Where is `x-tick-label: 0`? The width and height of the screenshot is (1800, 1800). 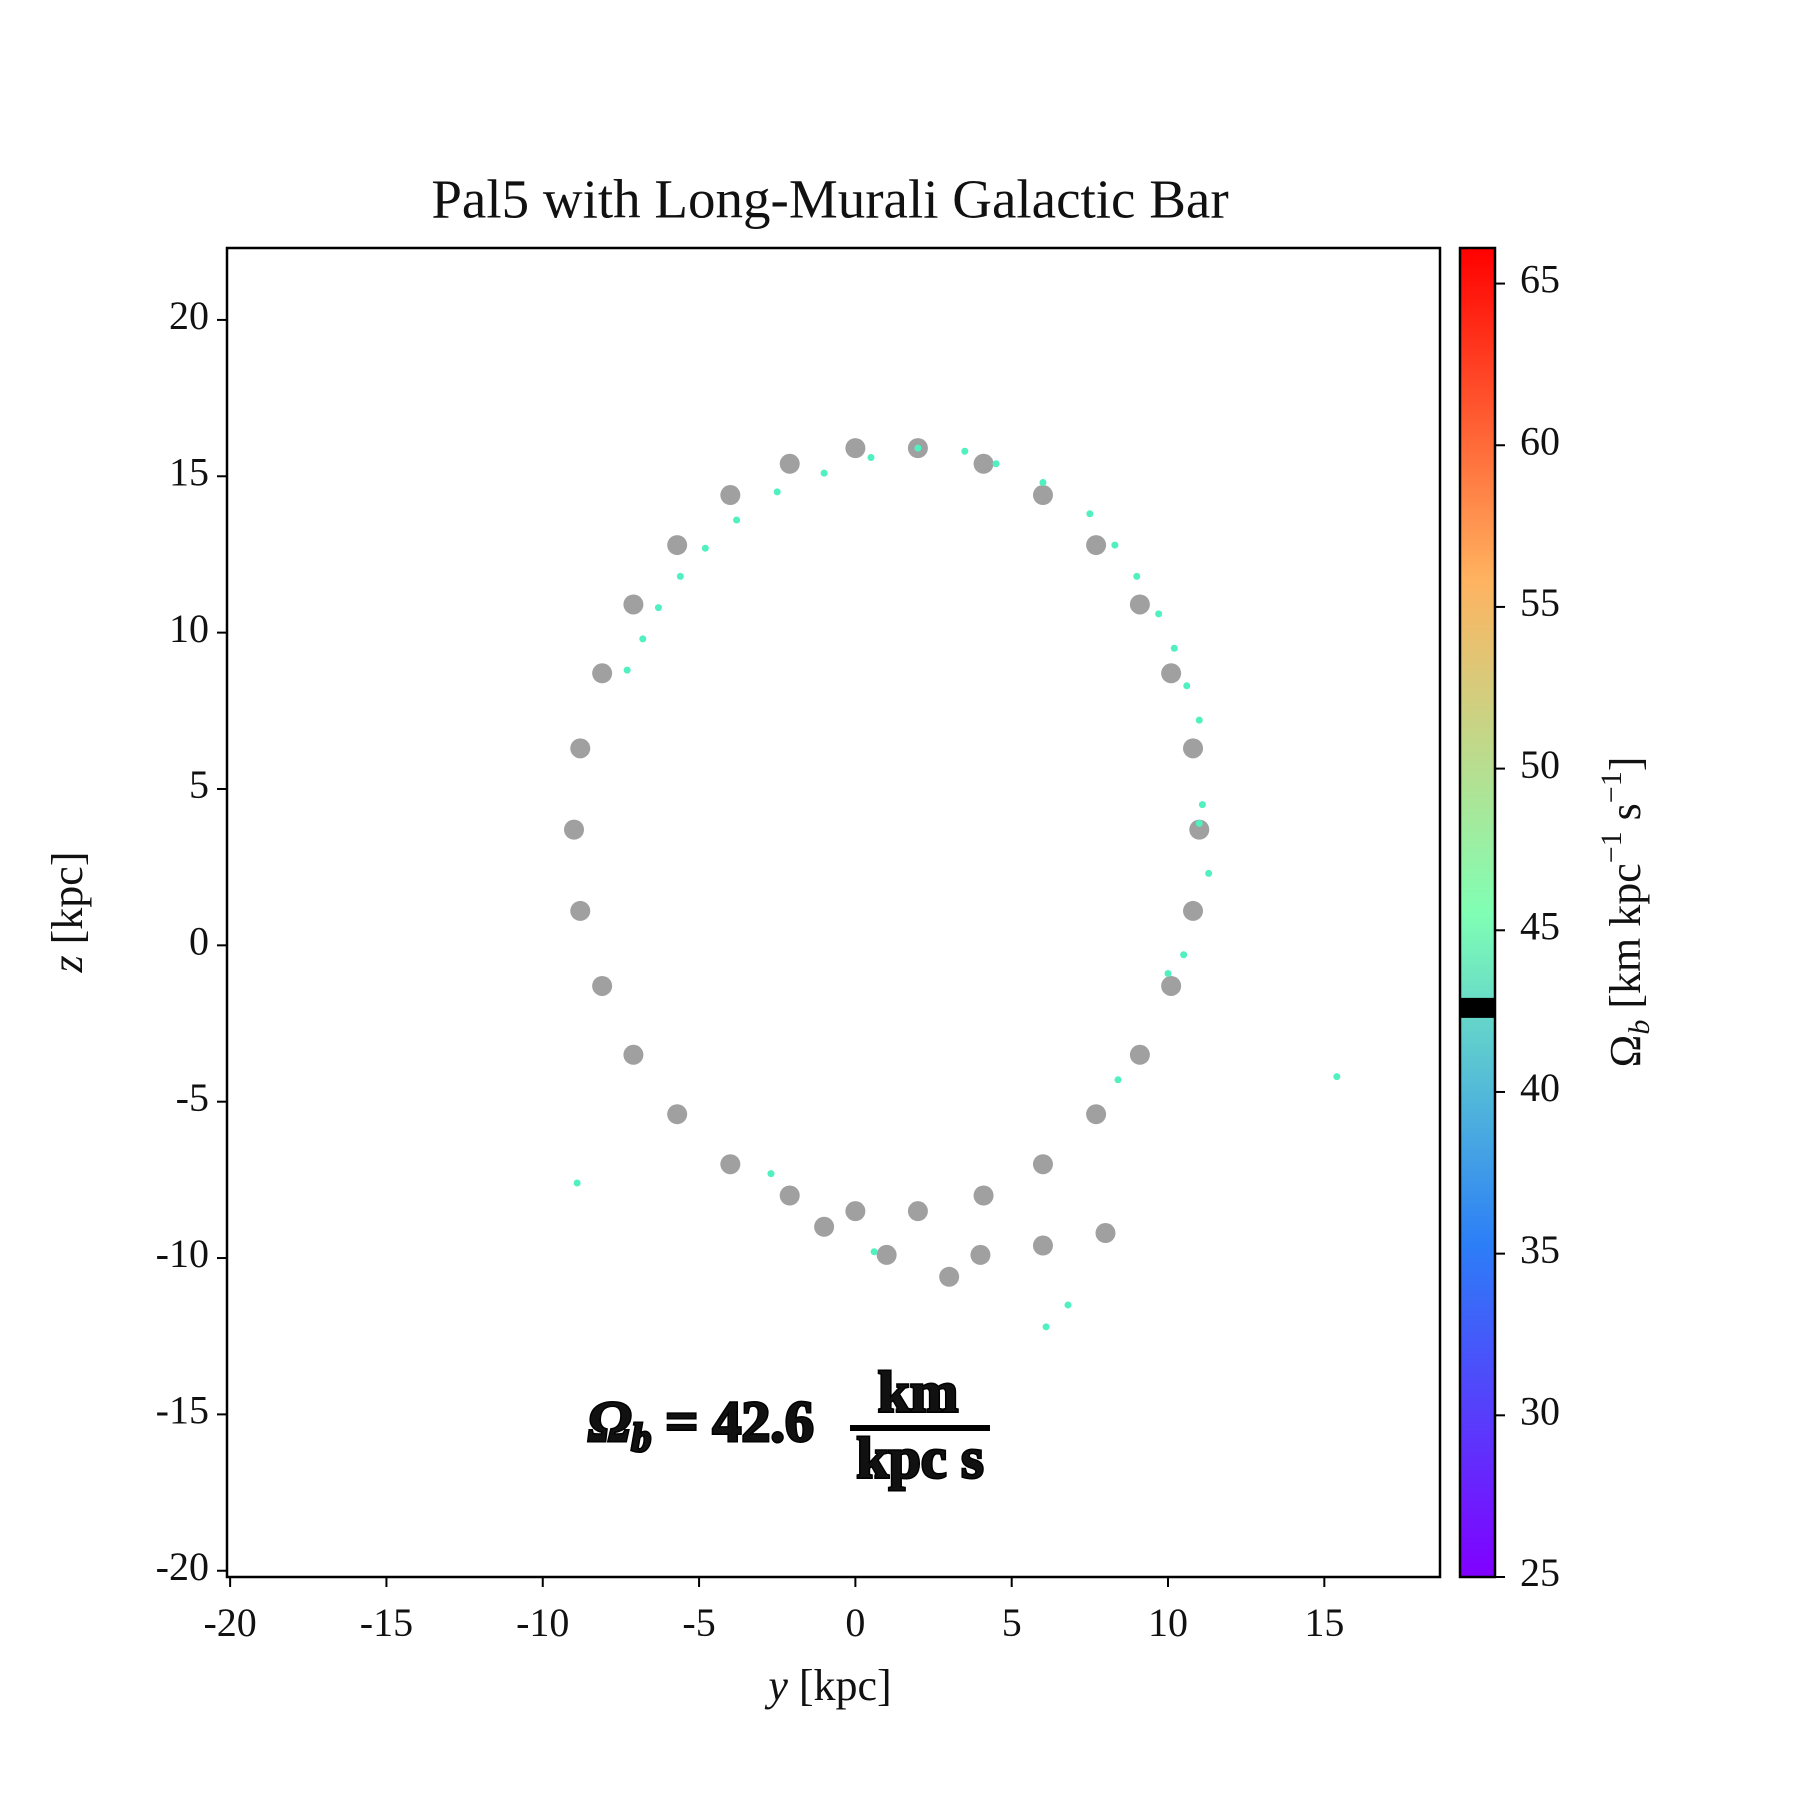
x-tick-label: 0 is located at coordinates (855, 1622).